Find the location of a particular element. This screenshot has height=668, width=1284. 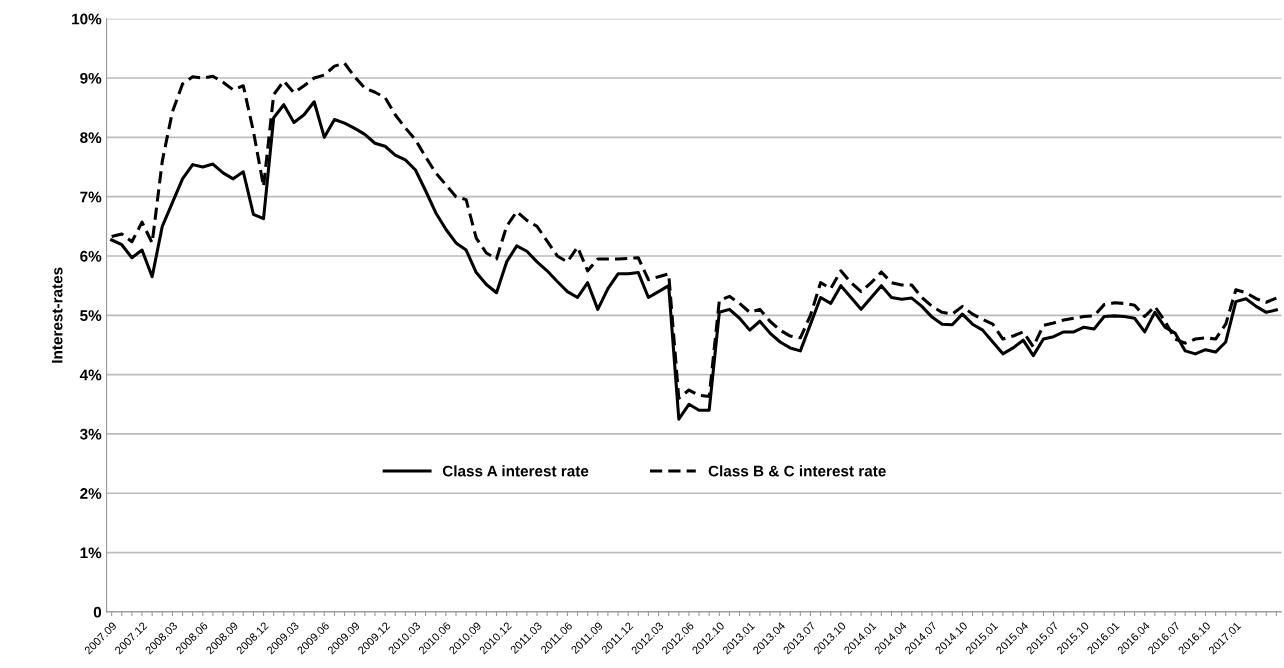

y-tick-label: 6% is located at coordinates (91, 256).